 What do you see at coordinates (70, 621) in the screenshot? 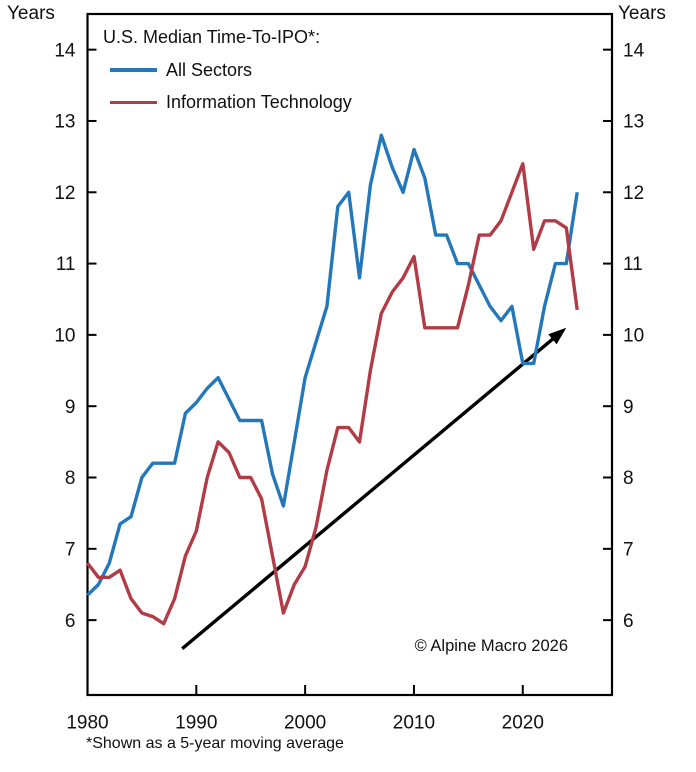
I see `y-tick-label-left: 6` at bounding box center [70, 621].